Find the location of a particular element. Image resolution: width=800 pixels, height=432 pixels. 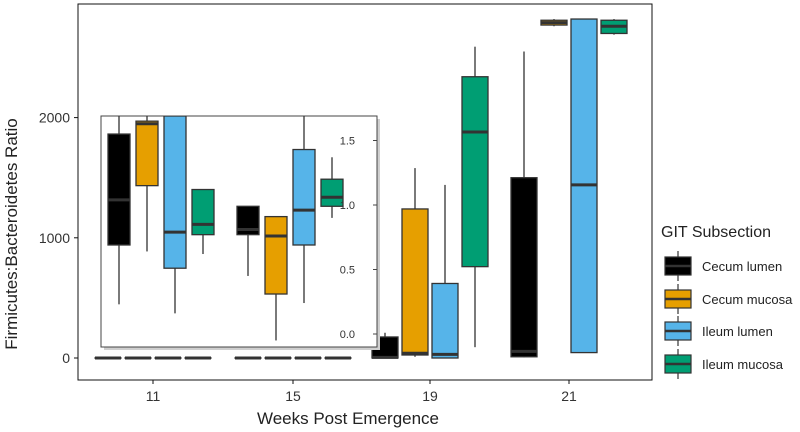

main-box-cecum-mucosa-19-box is located at coordinates (415, 282).